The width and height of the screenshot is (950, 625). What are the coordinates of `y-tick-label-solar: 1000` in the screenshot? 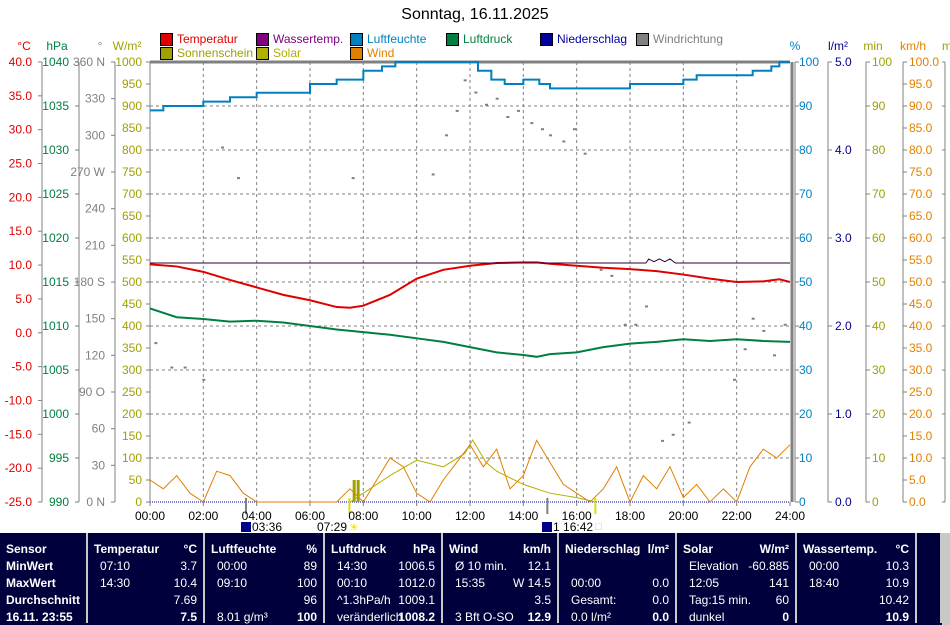 It's located at (128, 62).